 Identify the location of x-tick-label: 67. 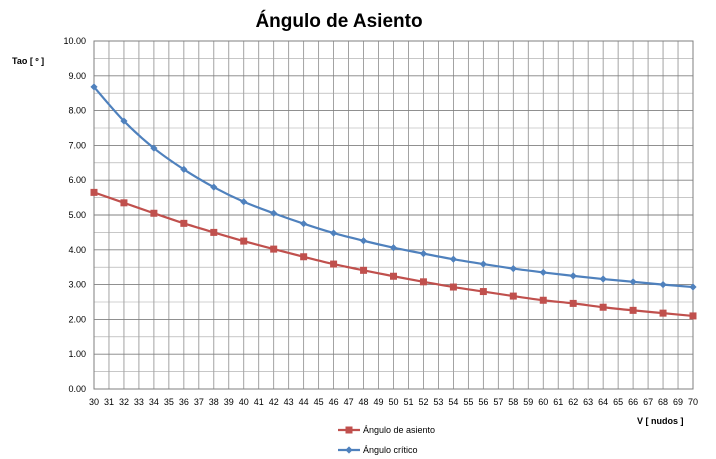
(648, 402).